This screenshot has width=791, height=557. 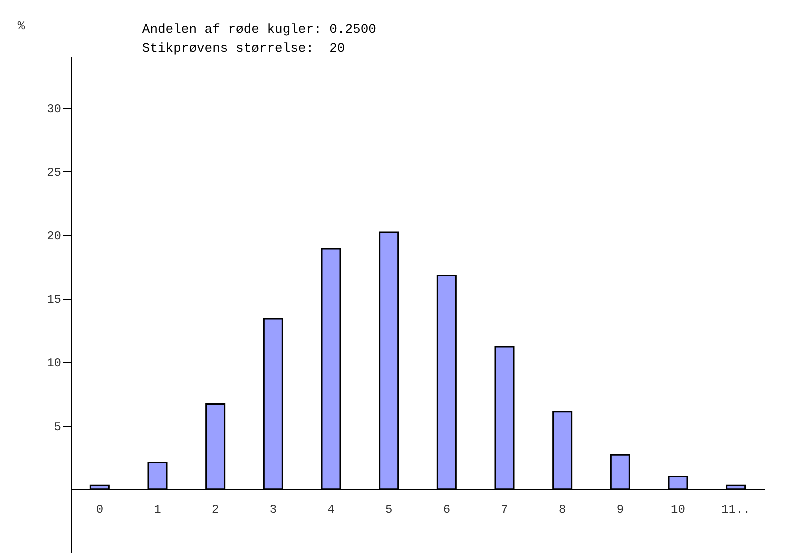 What do you see at coordinates (331, 509) in the screenshot?
I see `x-tick-label: 4` at bounding box center [331, 509].